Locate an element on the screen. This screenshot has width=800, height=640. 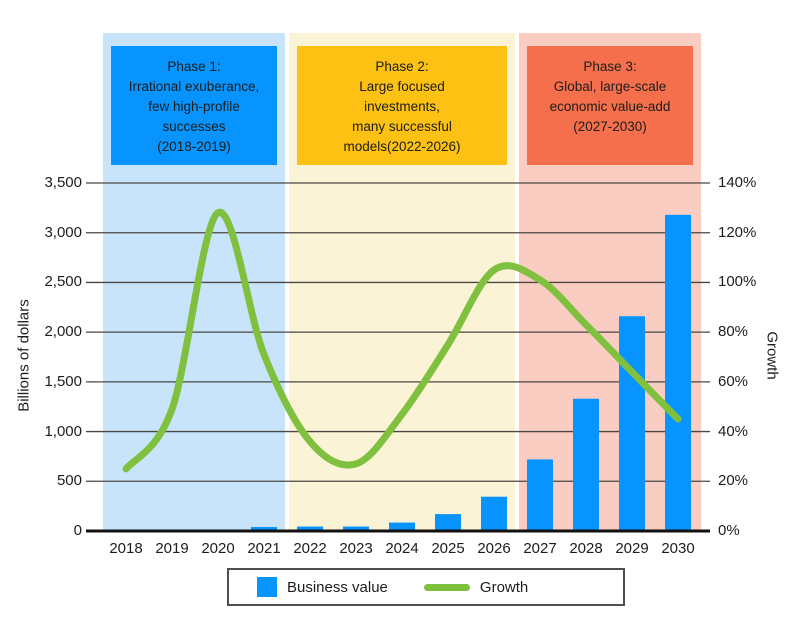
x-axis-label-2019: 2019 is located at coordinates (172, 548).